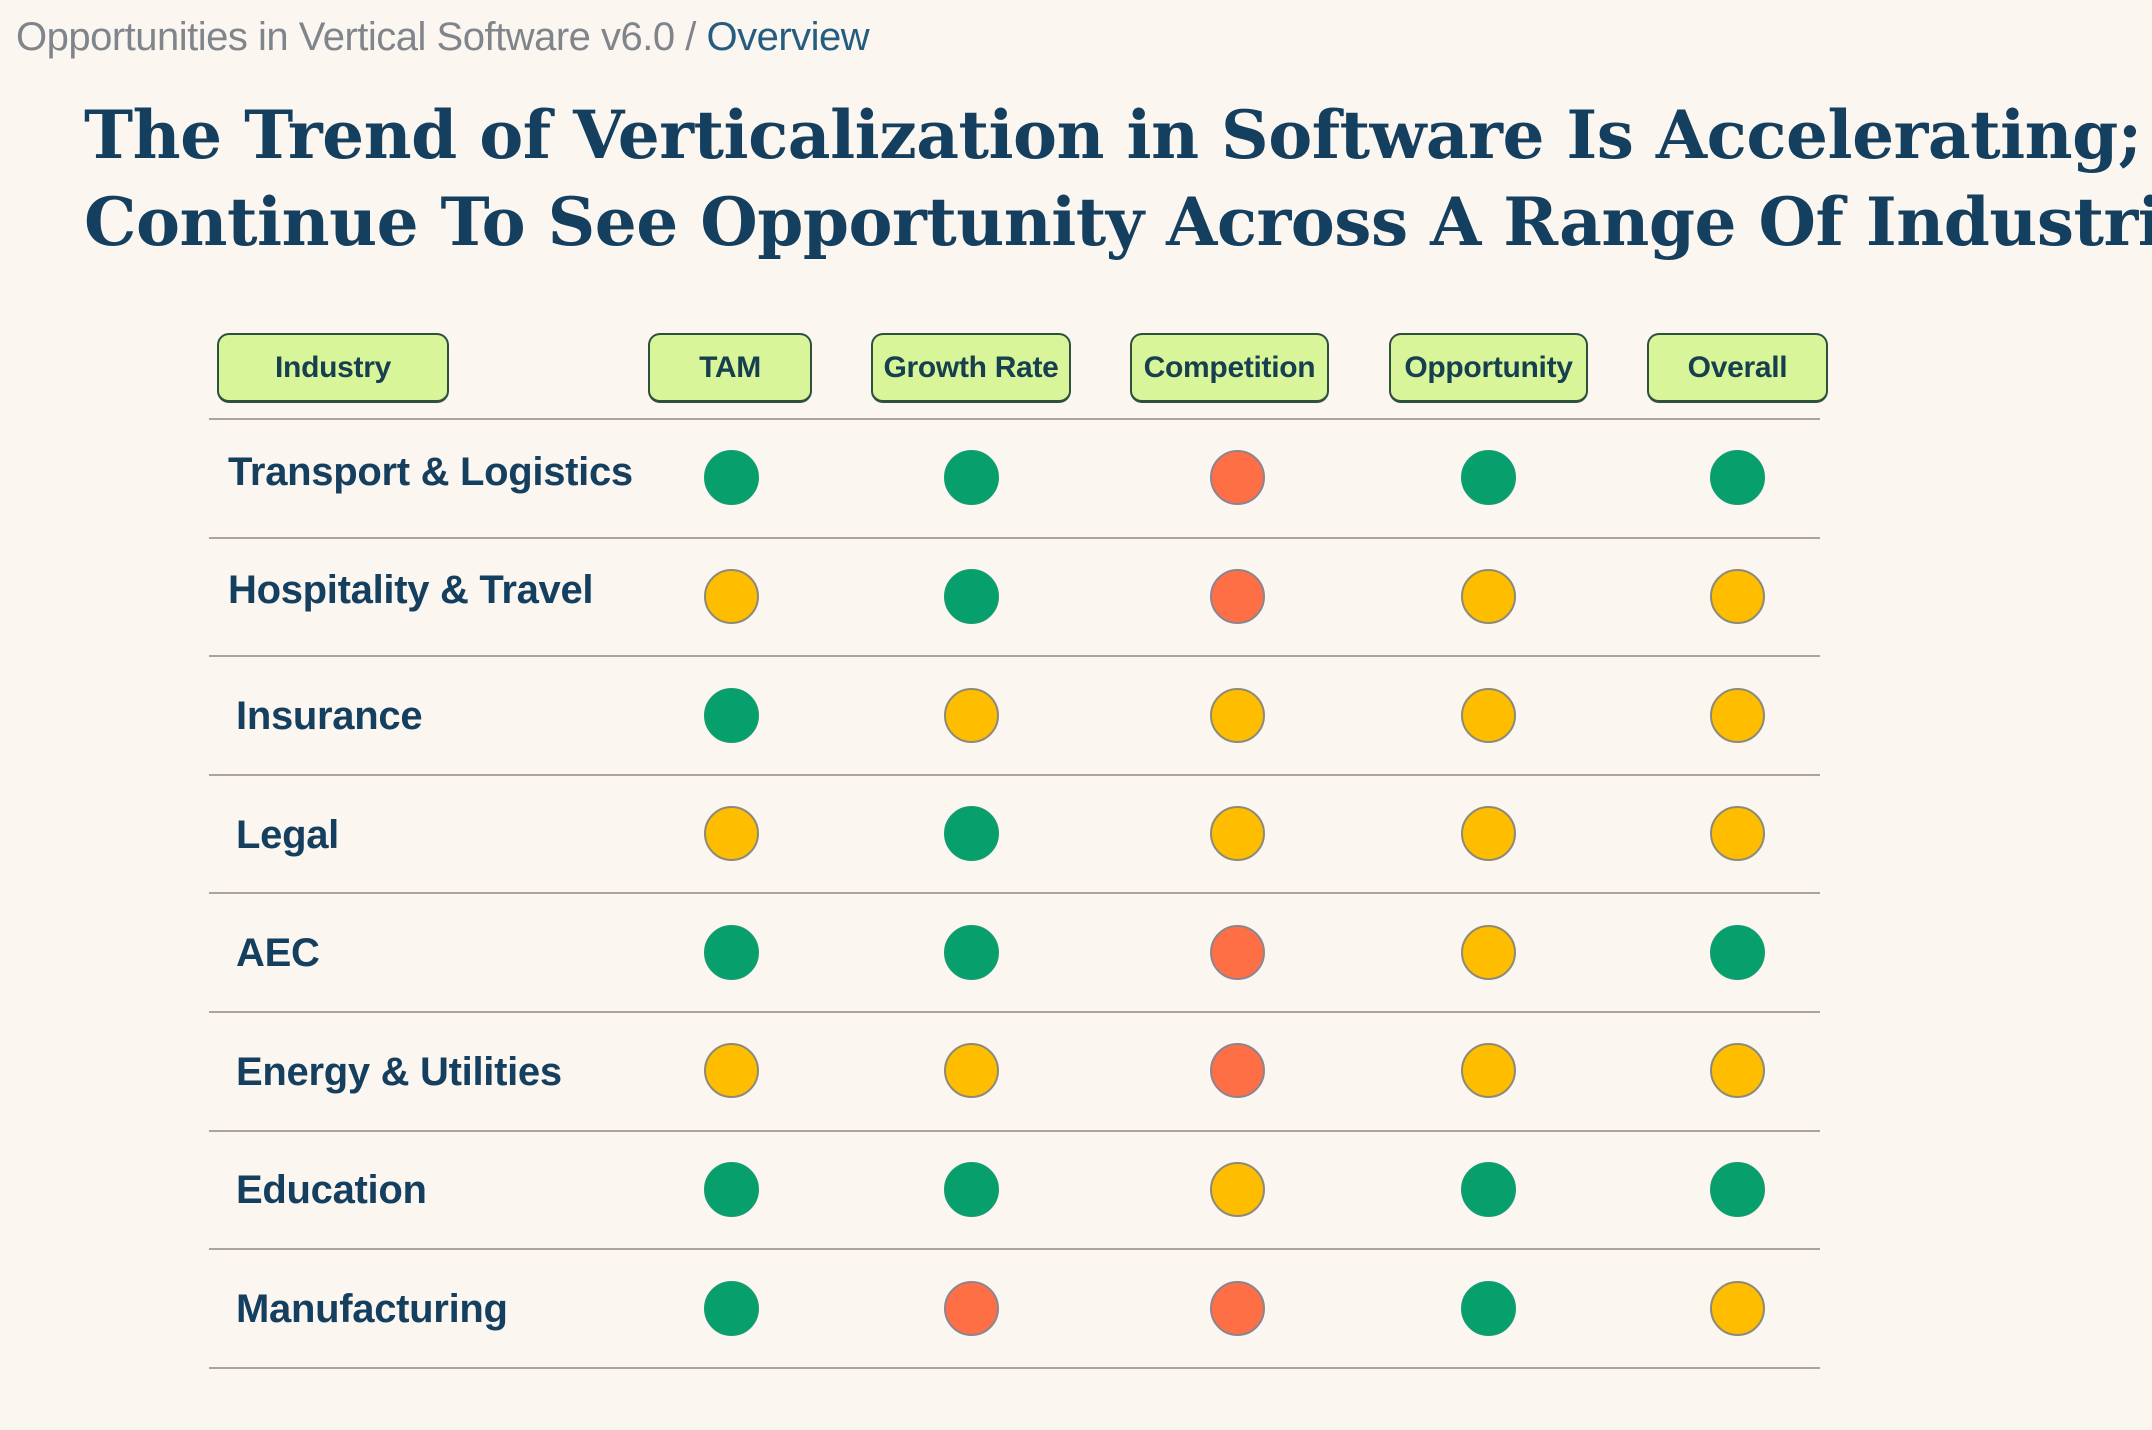  I want to click on header-competition: Competition, so click(1229, 368).